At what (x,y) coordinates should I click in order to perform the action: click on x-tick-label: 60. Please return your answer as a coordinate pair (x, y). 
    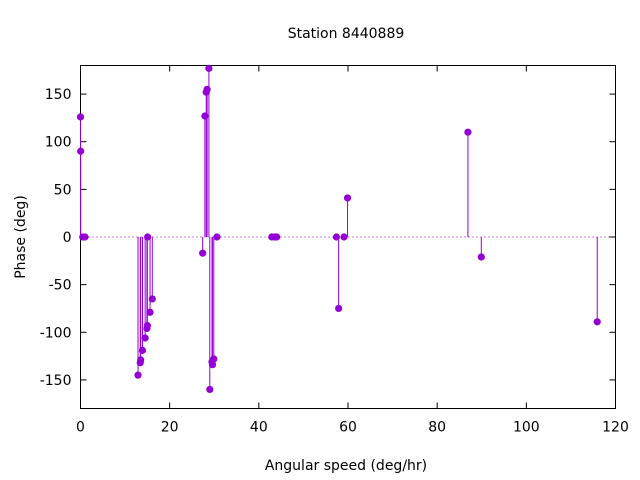
    Looking at the image, I should click on (348, 428).